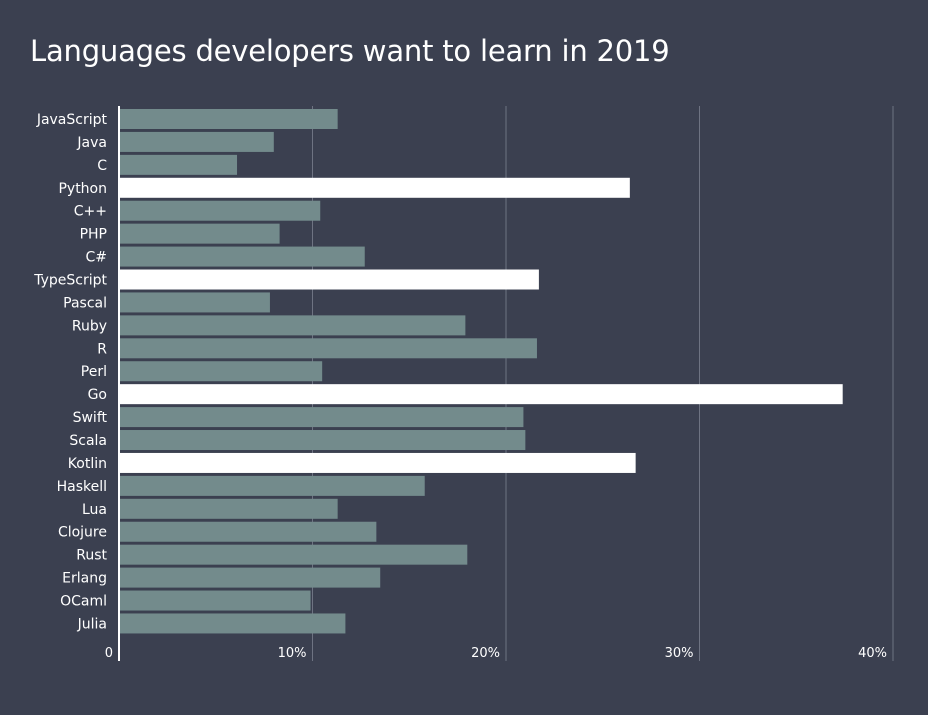 This screenshot has height=715, width=928. I want to click on bar-go, so click(481, 394).